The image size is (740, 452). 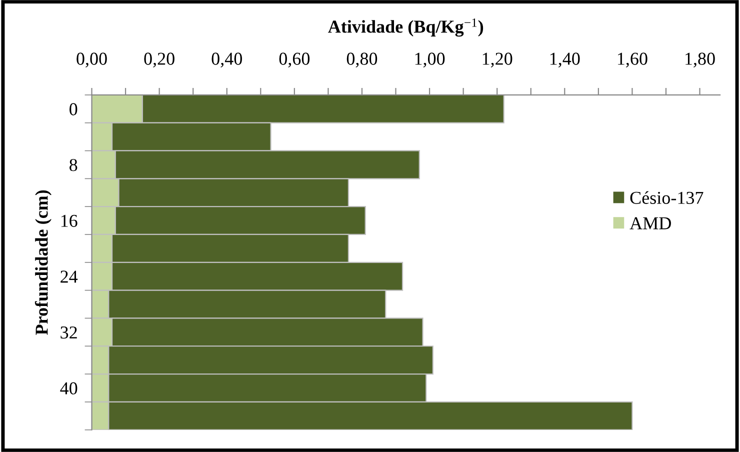 I want to click on legend-label: Césio-137, so click(x=667, y=197).